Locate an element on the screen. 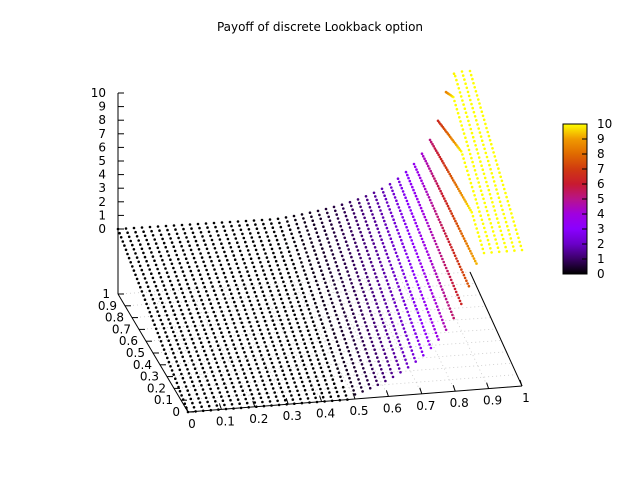 The height and width of the screenshot is (480, 640). y-tick-label: 0.2 is located at coordinates (156, 388).